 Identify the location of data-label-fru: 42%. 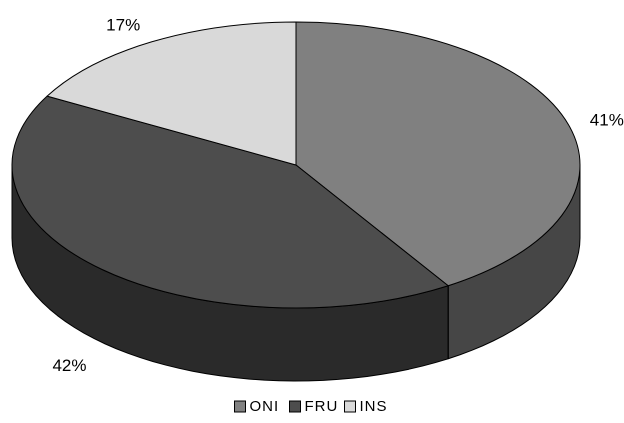
(69, 365).